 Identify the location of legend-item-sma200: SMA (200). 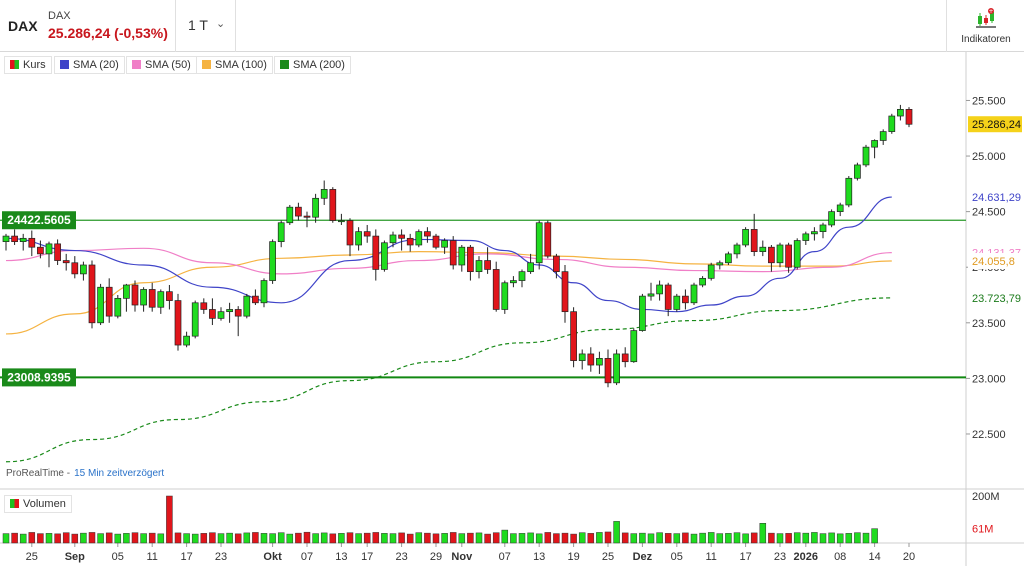
(312, 65).